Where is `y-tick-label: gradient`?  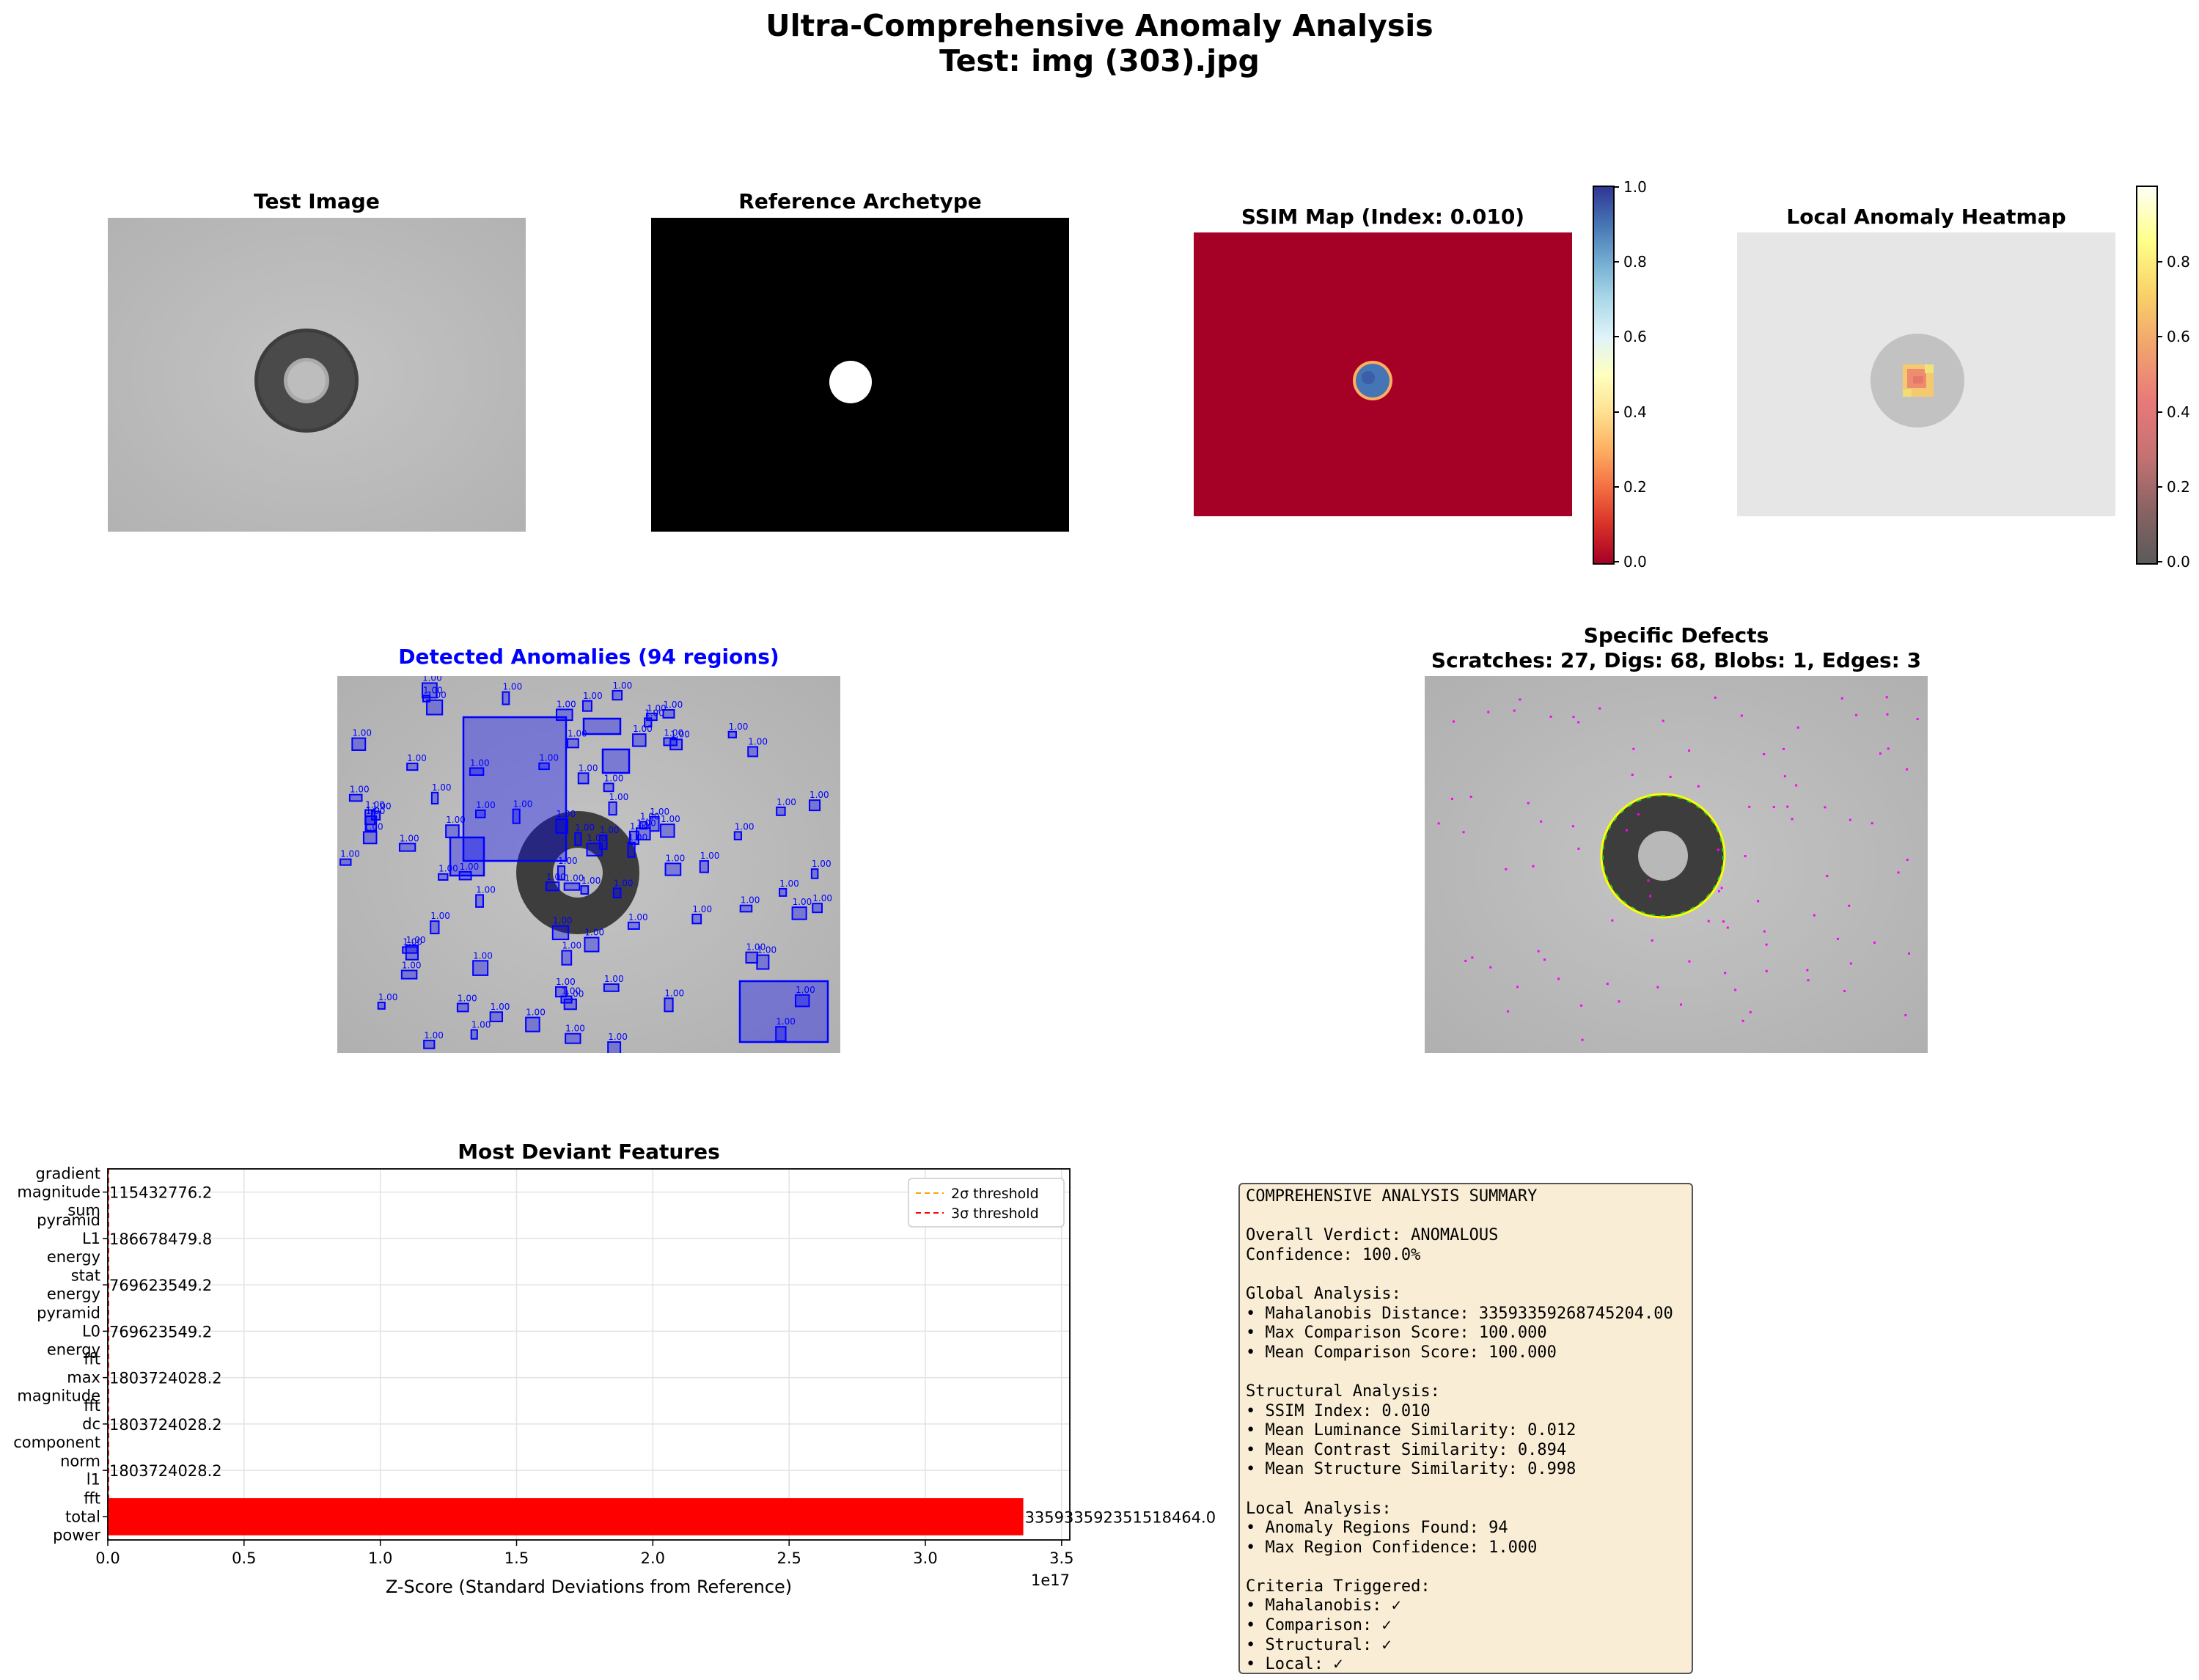 y-tick-label: gradient is located at coordinates (68, 1174).